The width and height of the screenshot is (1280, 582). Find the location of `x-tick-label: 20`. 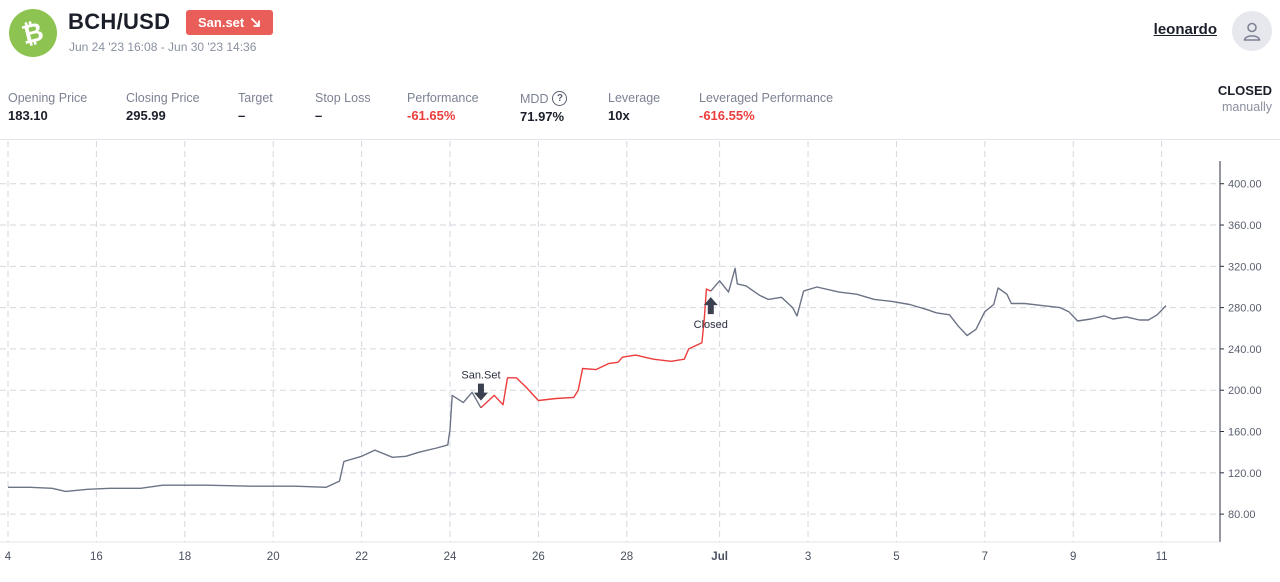

x-tick-label: 20 is located at coordinates (273, 557).